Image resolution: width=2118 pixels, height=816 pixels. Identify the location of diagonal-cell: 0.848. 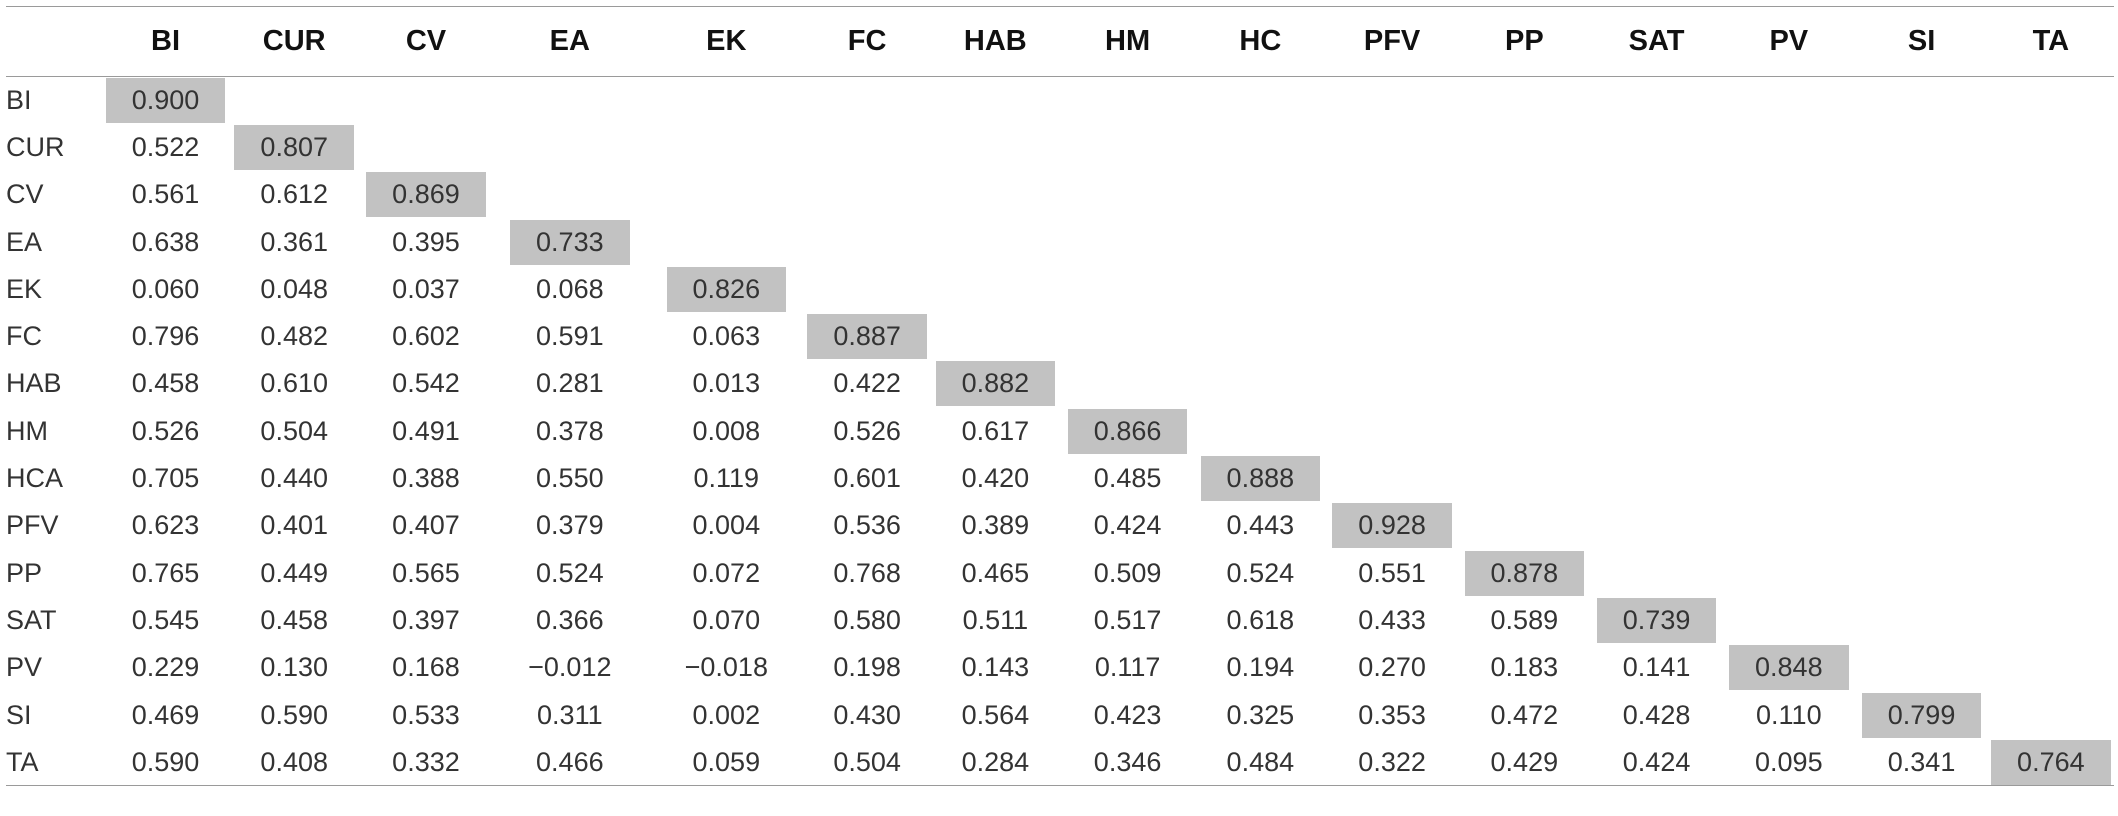
(1788, 667).